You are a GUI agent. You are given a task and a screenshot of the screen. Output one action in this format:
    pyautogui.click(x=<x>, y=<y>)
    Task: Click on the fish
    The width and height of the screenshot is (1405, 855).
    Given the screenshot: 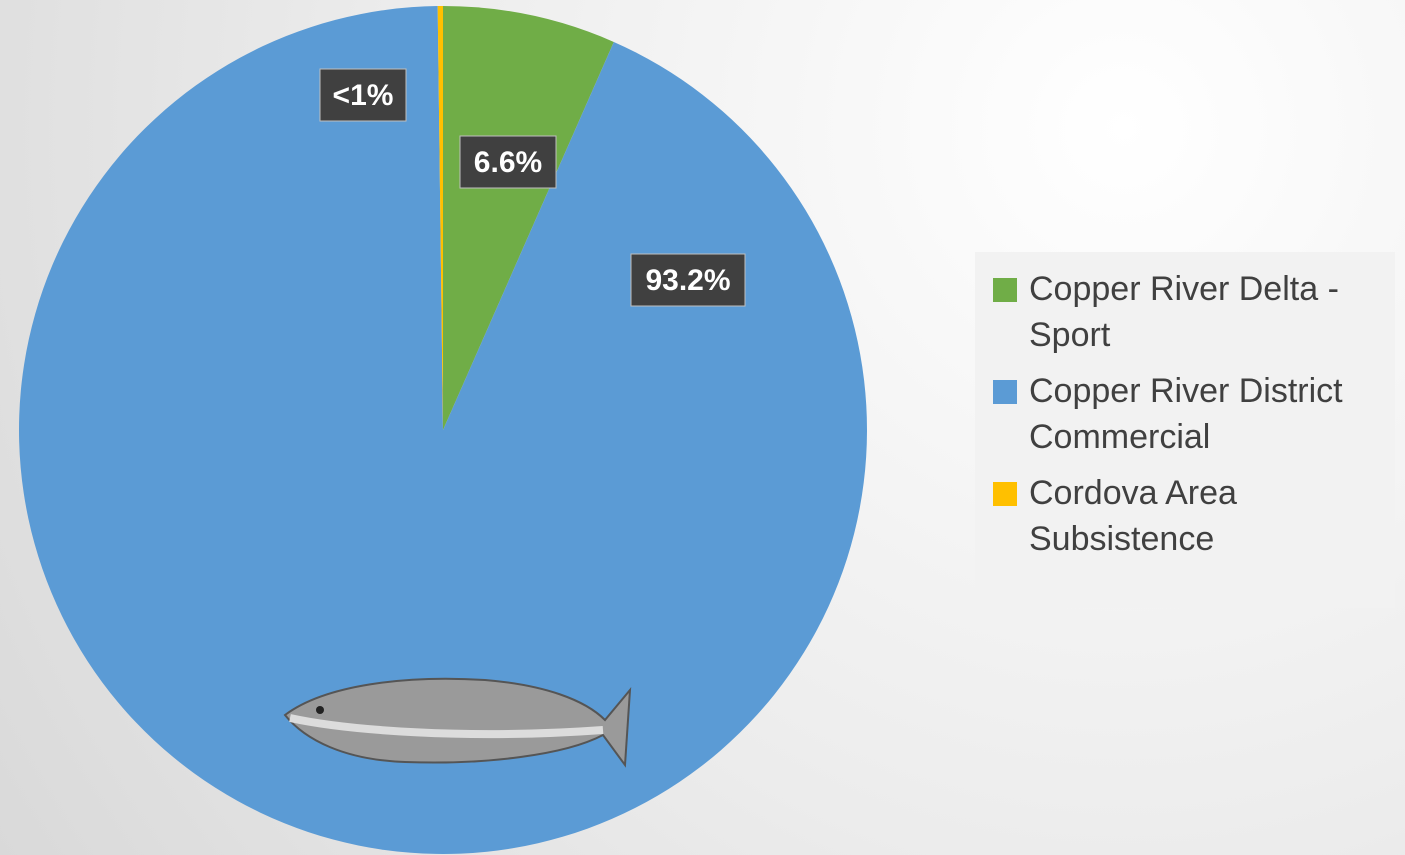 What is the action you would take?
    pyautogui.click(x=457, y=722)
    